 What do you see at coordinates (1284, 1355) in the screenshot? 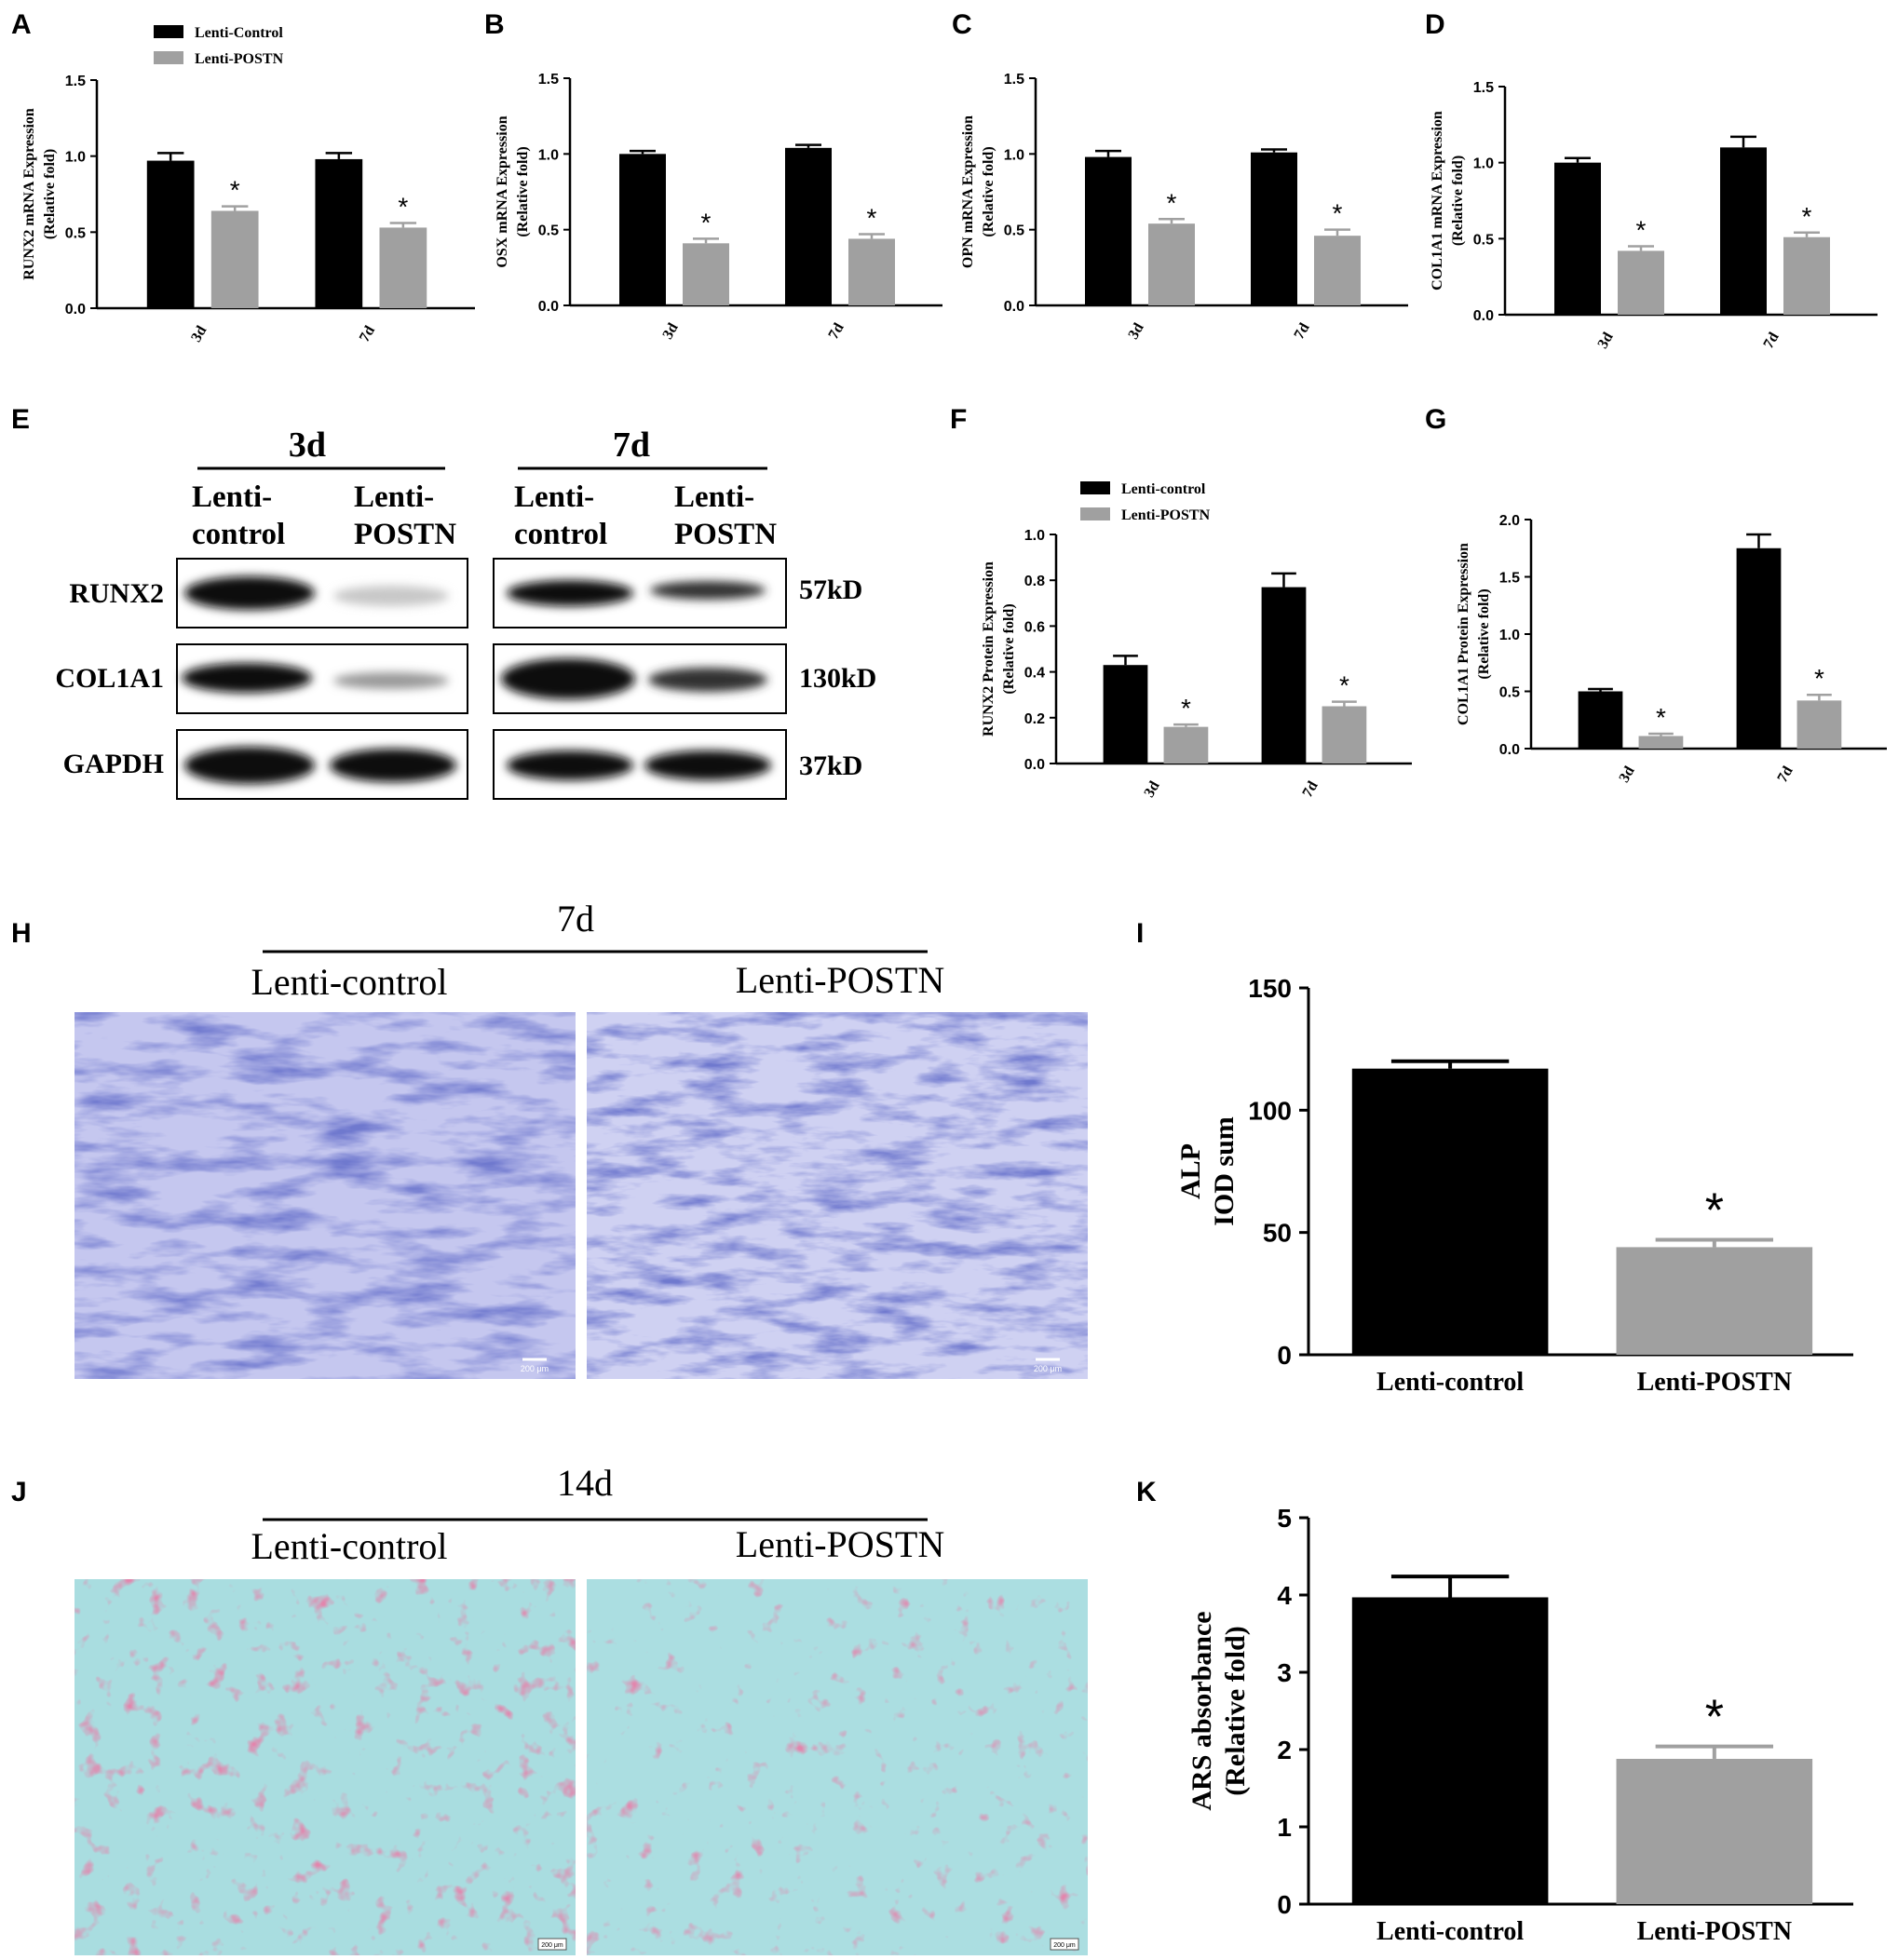
I see `chart-i-ytick-label: 0` at bounding box center [1284, 1355].